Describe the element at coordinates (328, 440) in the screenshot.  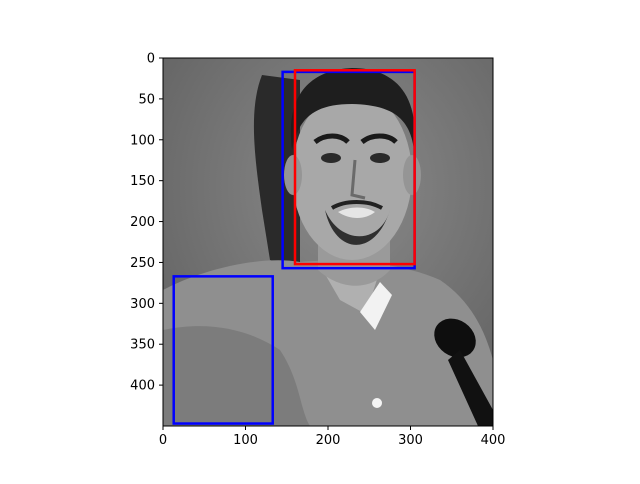
I see `x-tick-label: 200` at that location.